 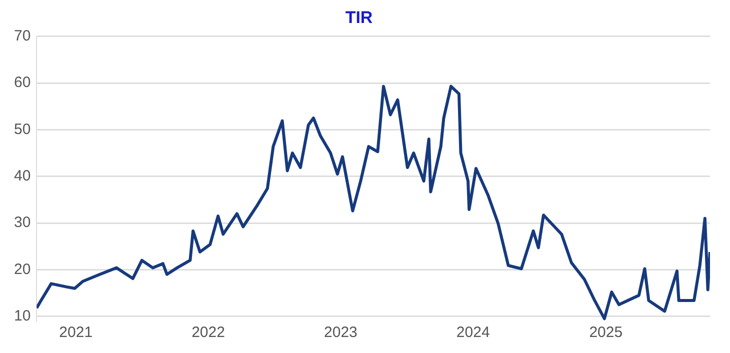 I want to click on y-tick-label: 30, so click(x=22, y=223).